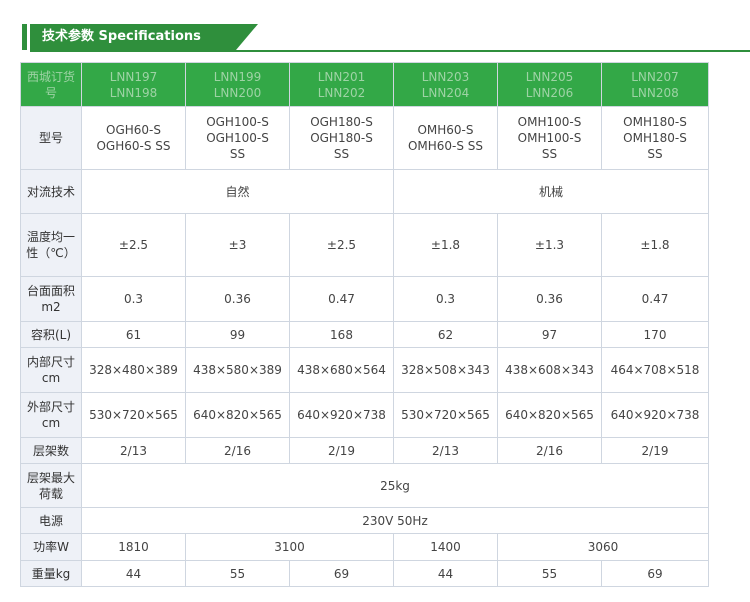 This screenshot has width=750, height=602. What do you see at coordinates (133, 334) in the screenshot?
I see `table-cell: 61` at bounding box center [133, 334].